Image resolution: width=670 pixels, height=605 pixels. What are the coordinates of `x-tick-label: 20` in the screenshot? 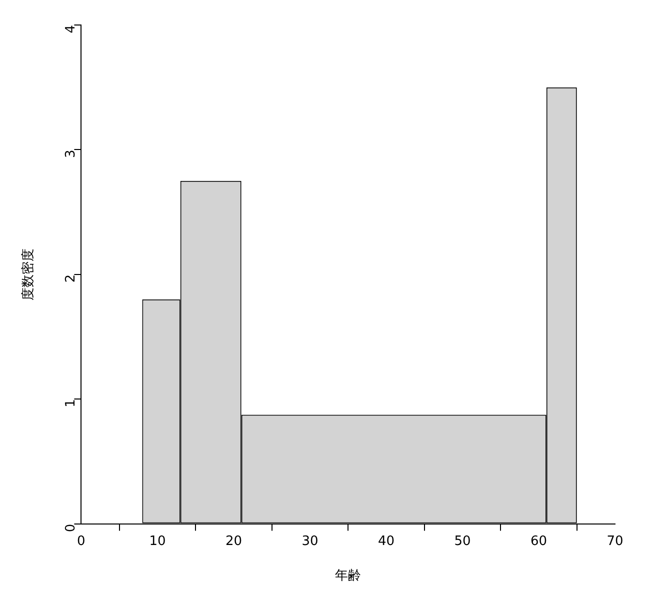 It's located at (233, 541).